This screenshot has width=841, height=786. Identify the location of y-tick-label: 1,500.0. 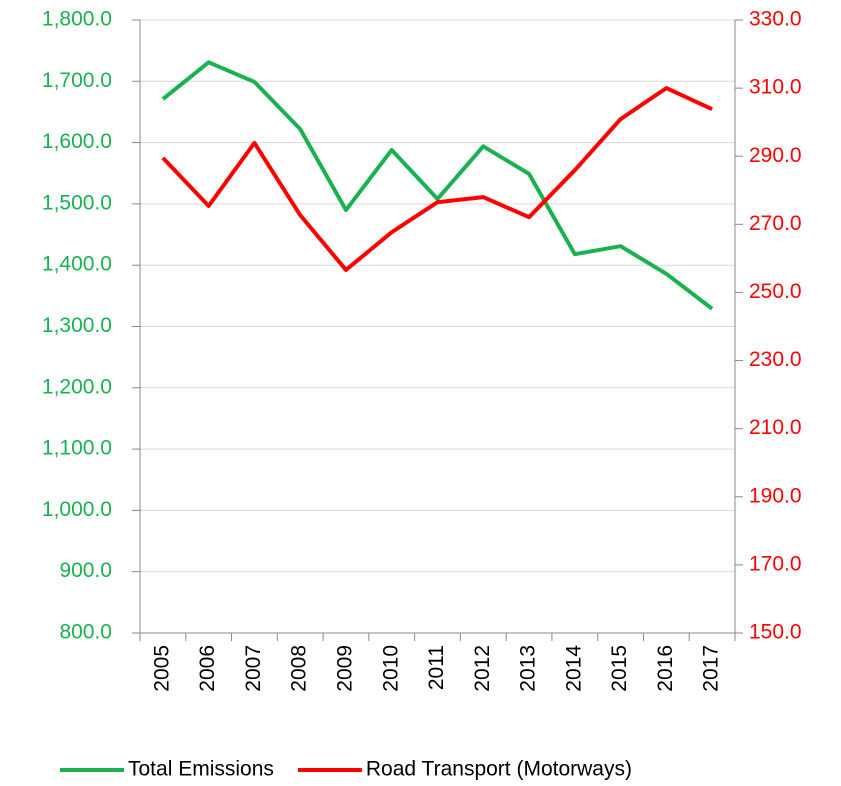
(77, 202).